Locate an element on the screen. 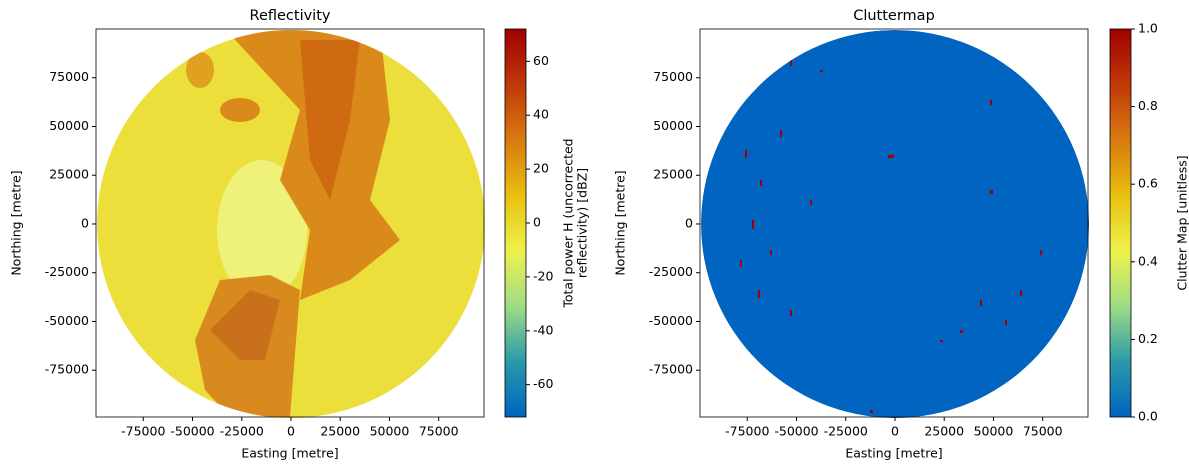  colorbar-tick-label: 0.6 is located at coordinates (1148, 183).